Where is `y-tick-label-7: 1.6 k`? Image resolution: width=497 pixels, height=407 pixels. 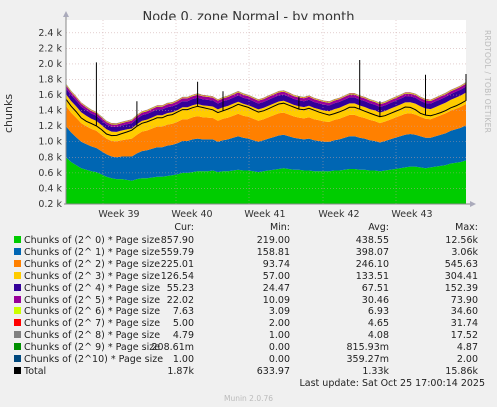
y-tick-label-7: 1.6 k is located at coordinates (50, 95).